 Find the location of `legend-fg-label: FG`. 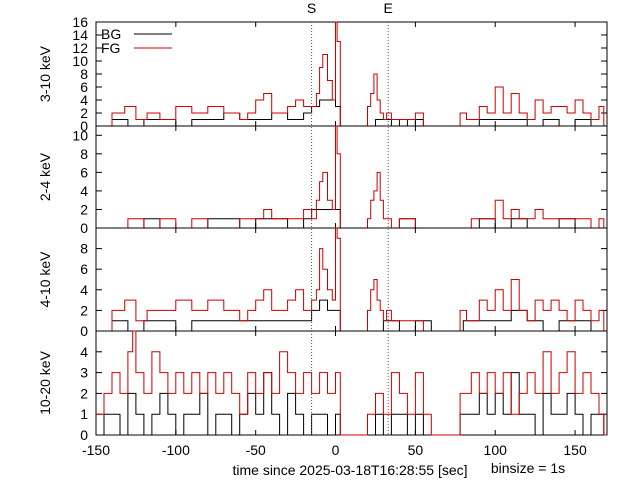

legend-fg-label: FG is located at coordinates (110, 48).